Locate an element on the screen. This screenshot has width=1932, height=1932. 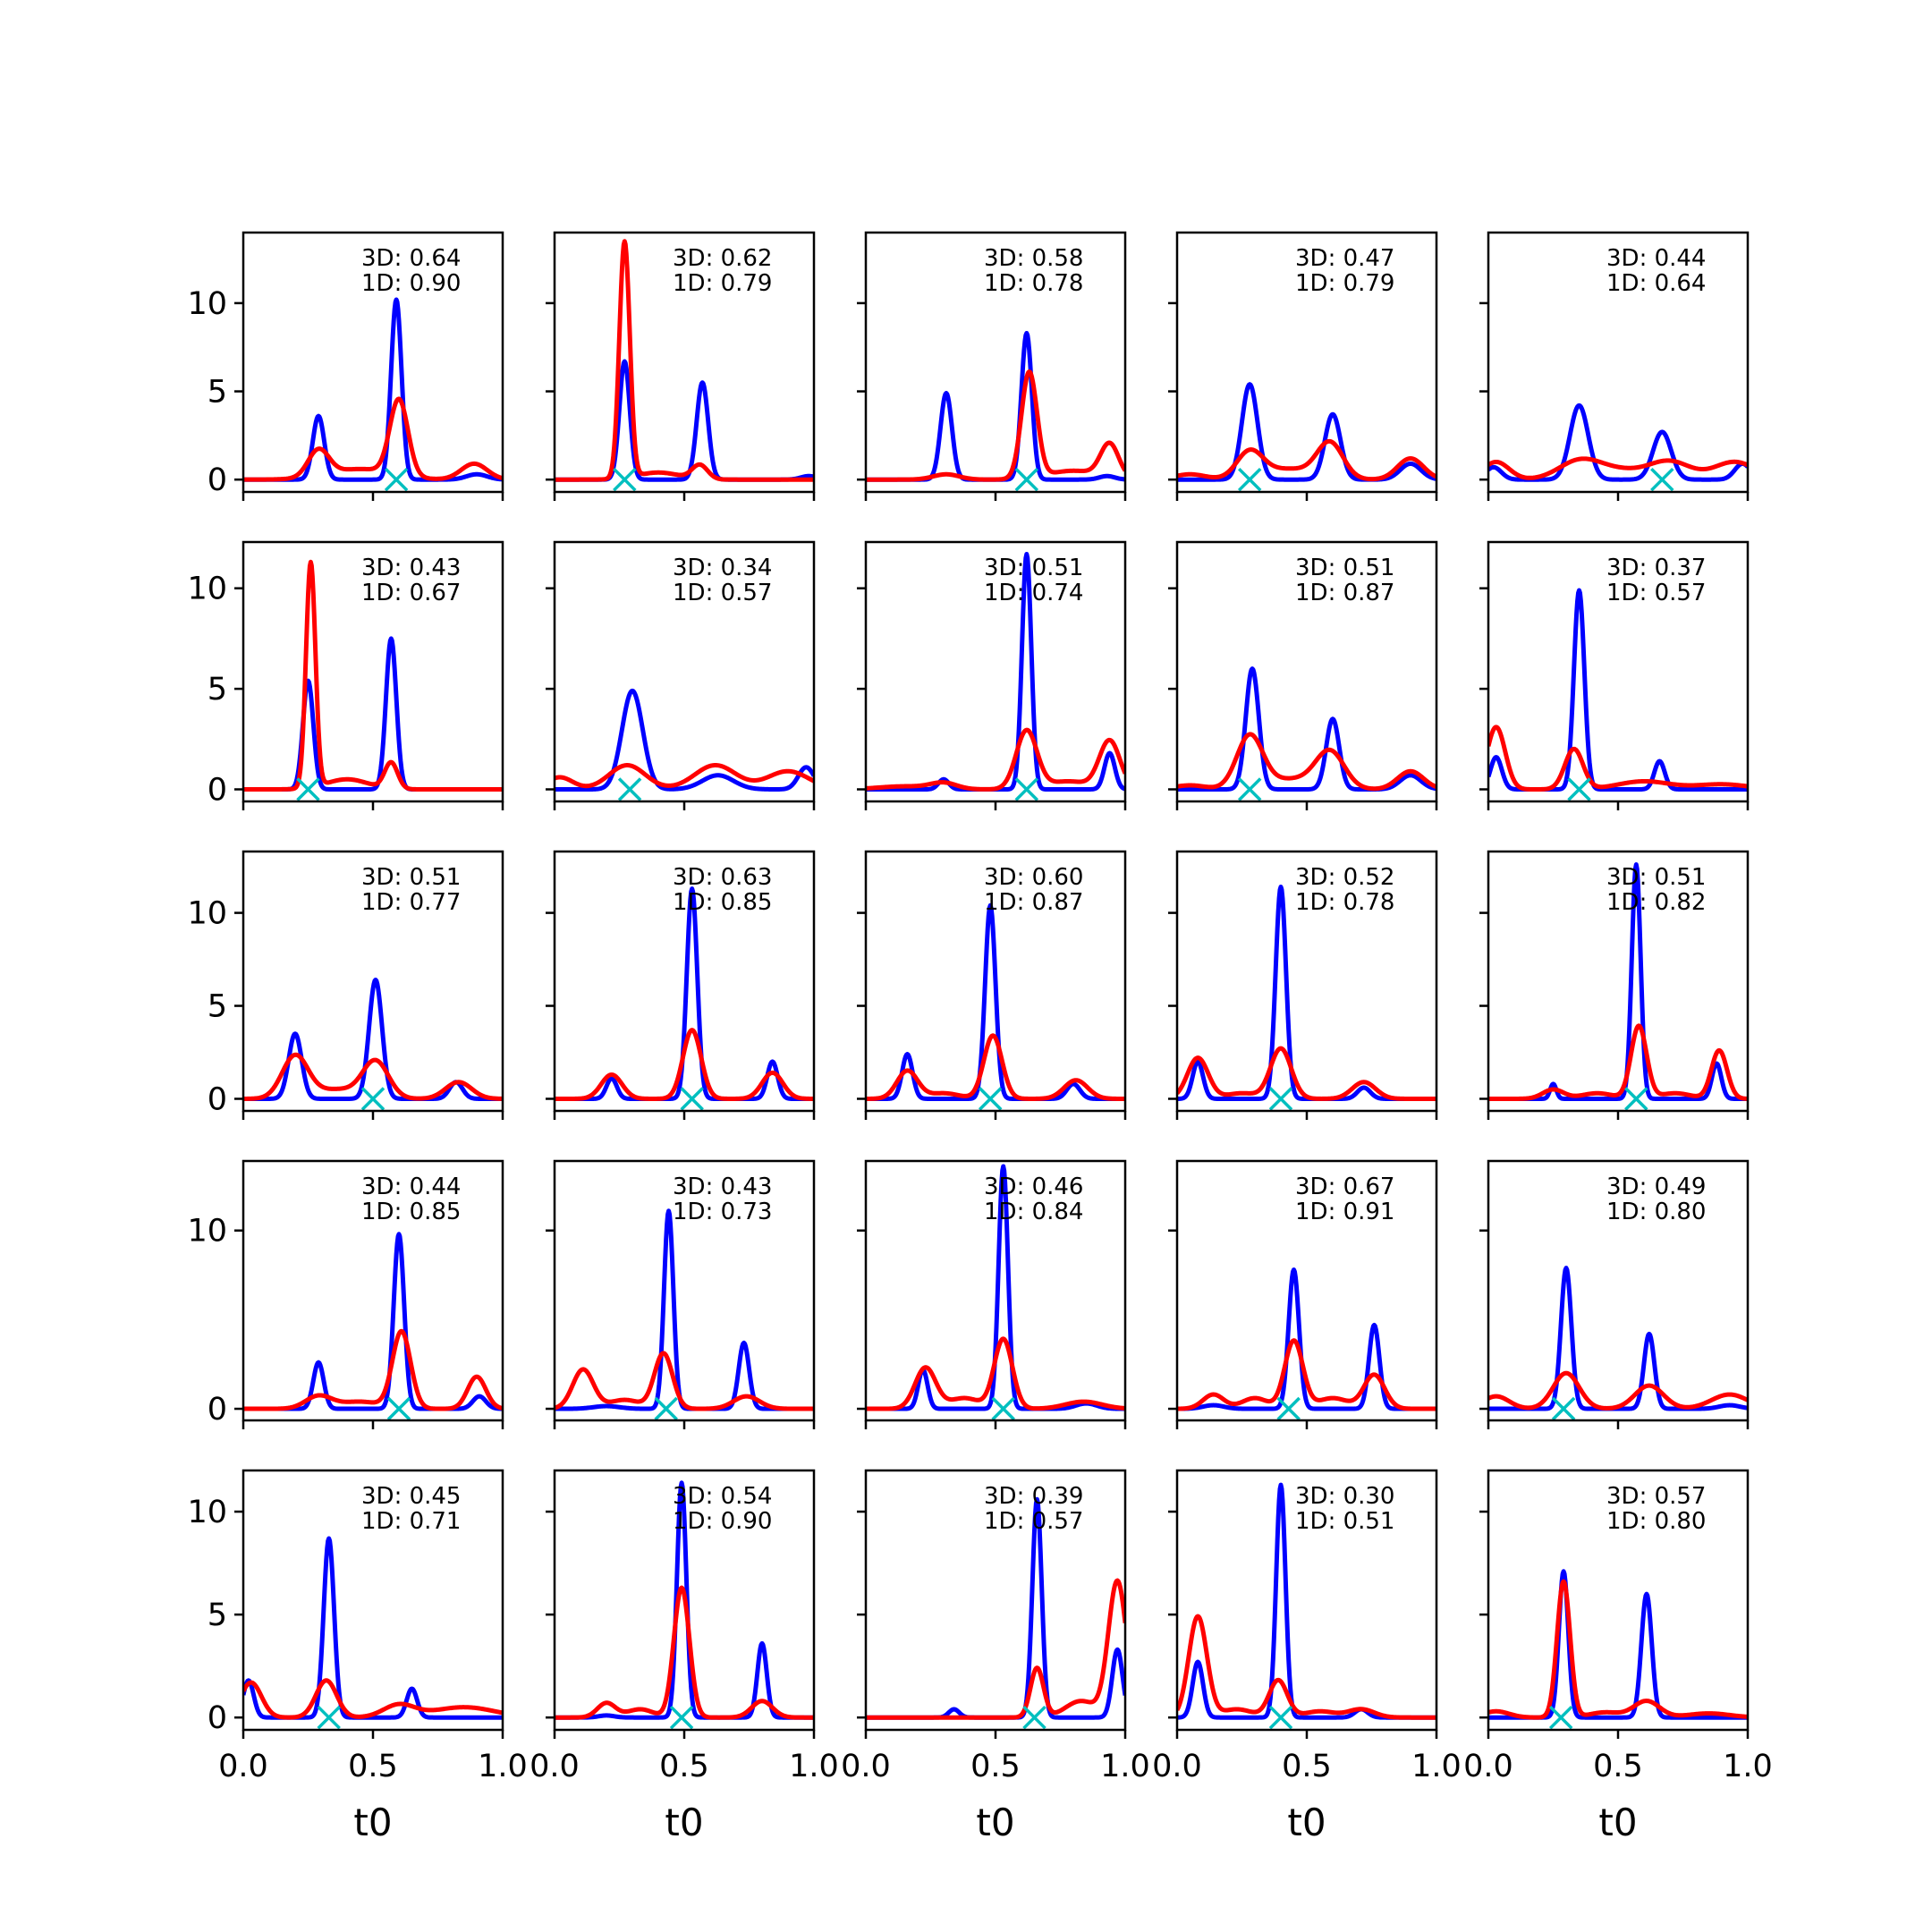
score-annotation: 1D: 0.87 is located at coordinates (1033, 902).